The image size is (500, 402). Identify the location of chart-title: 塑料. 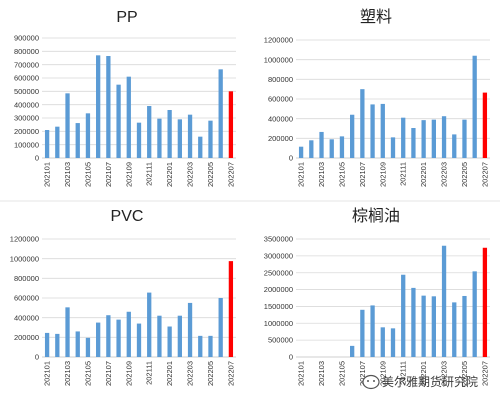
(376, 17).